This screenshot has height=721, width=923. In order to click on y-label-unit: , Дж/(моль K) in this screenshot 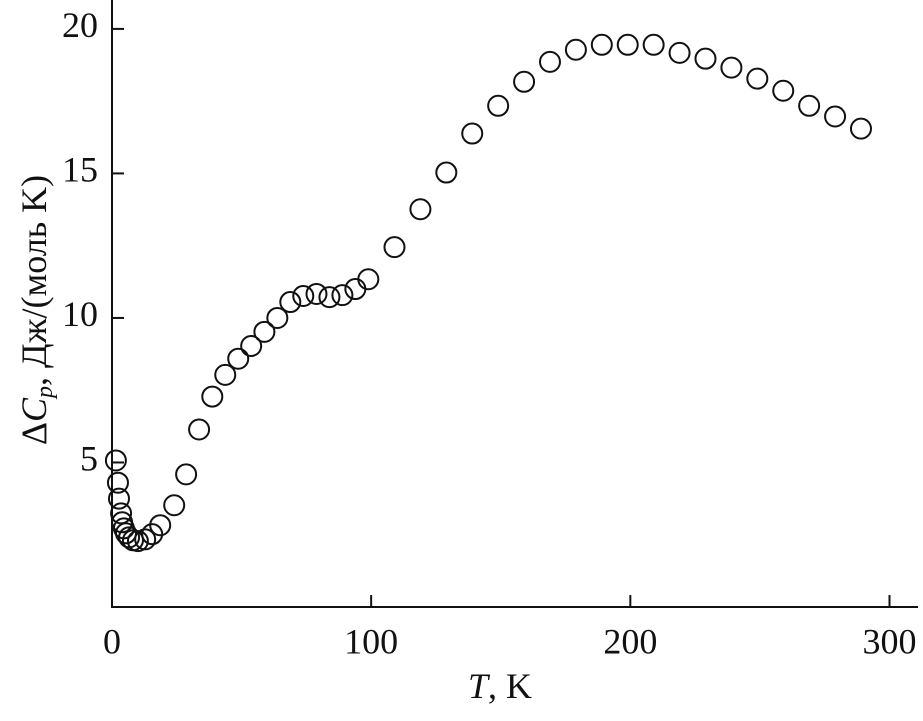, I will do `click(34, 280)`.